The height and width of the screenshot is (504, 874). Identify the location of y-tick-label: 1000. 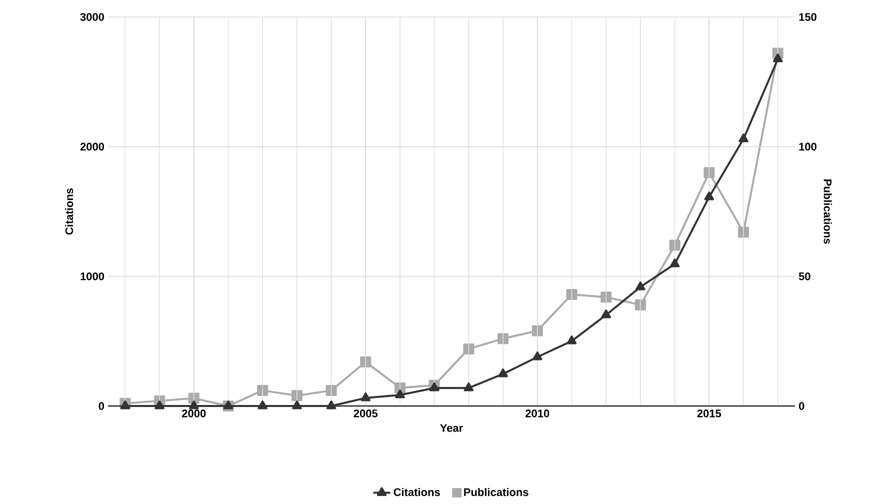
(92, 276).